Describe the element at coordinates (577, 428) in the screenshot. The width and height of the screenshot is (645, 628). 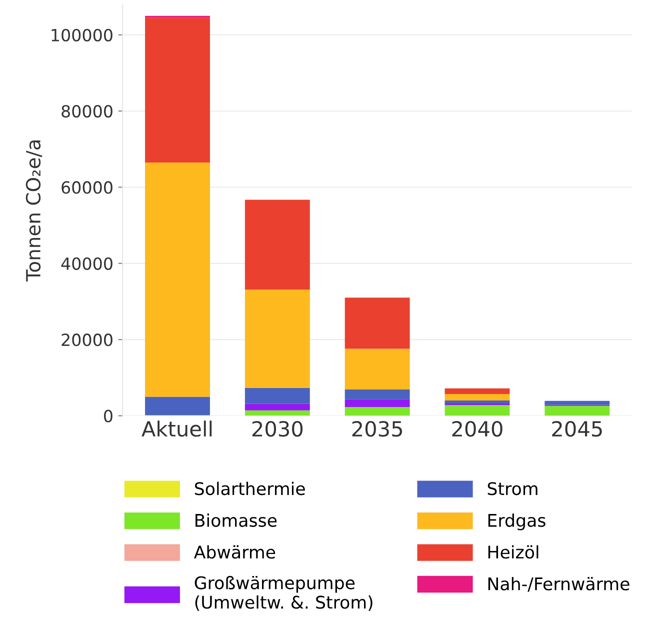
I see `x-tick-label: 2045` at that location.